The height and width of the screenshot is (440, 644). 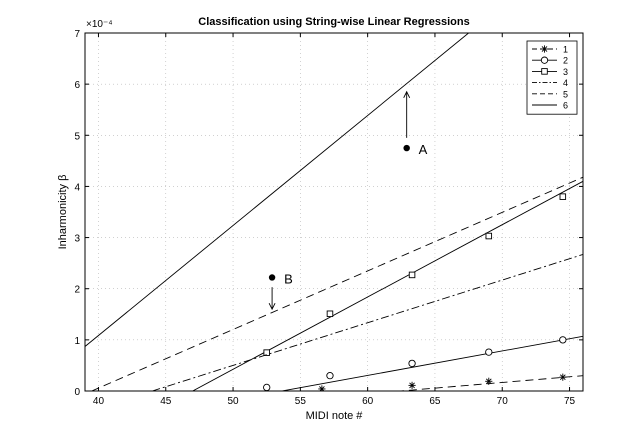 I want to click on annotation-arrowhead-A, so click(x=407, y=94).